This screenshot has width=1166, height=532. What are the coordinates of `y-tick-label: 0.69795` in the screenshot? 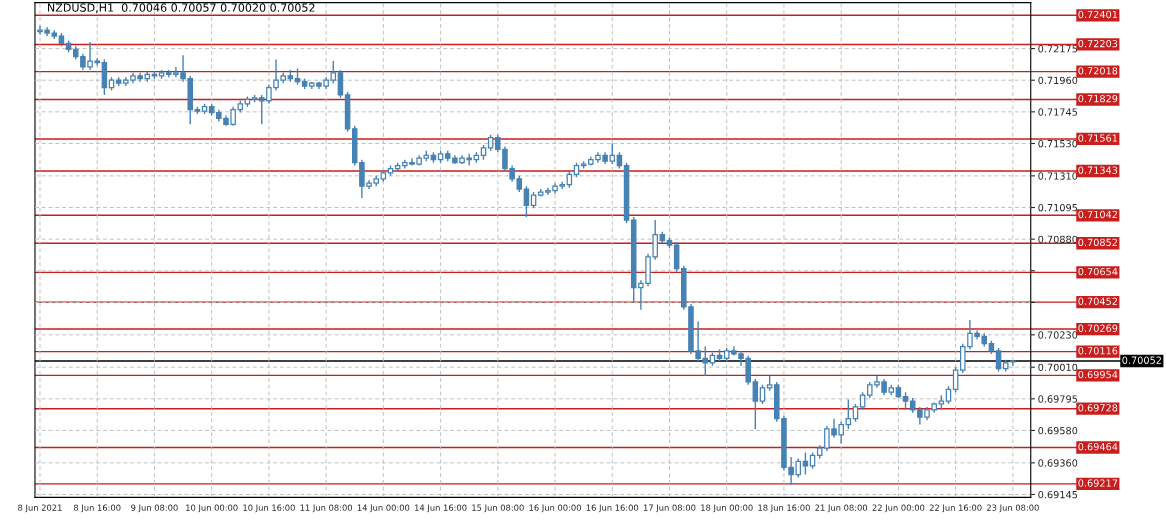 It's located at (1058, 399).